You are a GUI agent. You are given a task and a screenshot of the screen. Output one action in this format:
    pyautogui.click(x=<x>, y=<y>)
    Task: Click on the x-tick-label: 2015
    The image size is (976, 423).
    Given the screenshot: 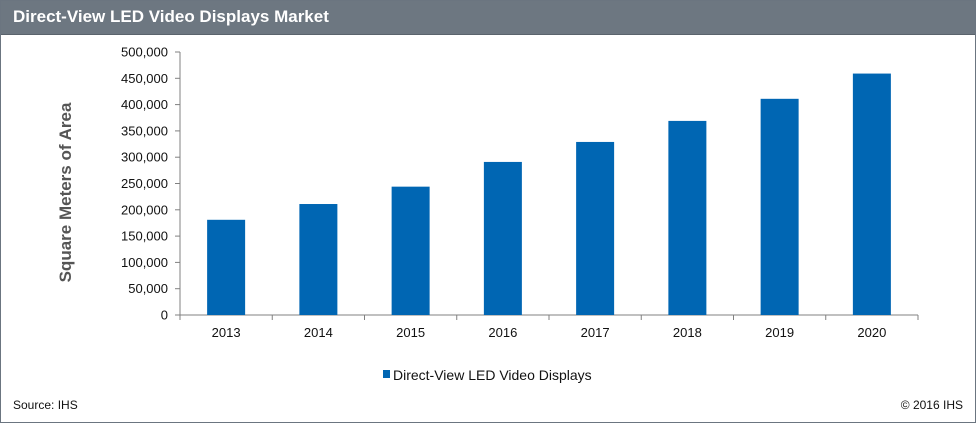 What is the action you would take?
    pyautogui.click(x=410, y=332)
    